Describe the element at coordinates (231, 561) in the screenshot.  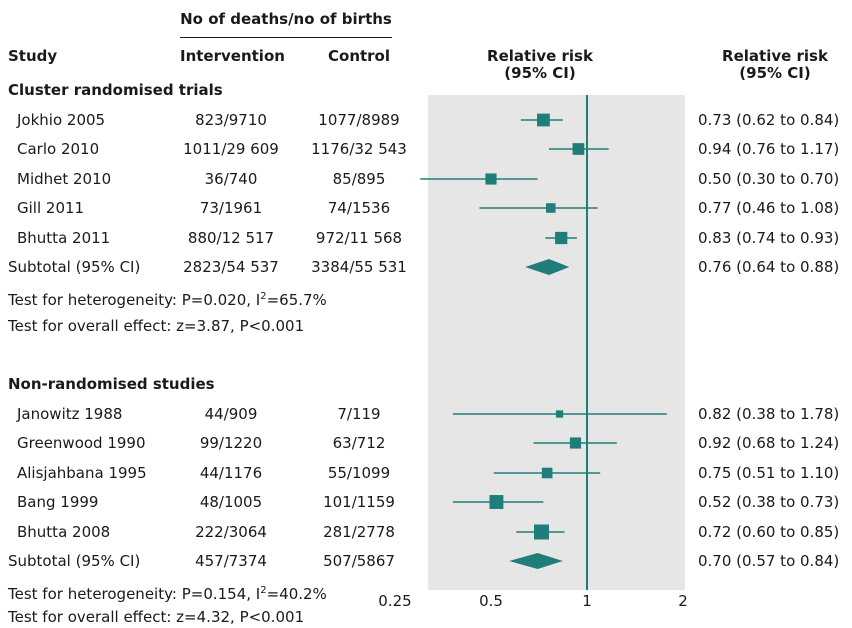
I see `subtotal-intervention: 457/7374` at that location.